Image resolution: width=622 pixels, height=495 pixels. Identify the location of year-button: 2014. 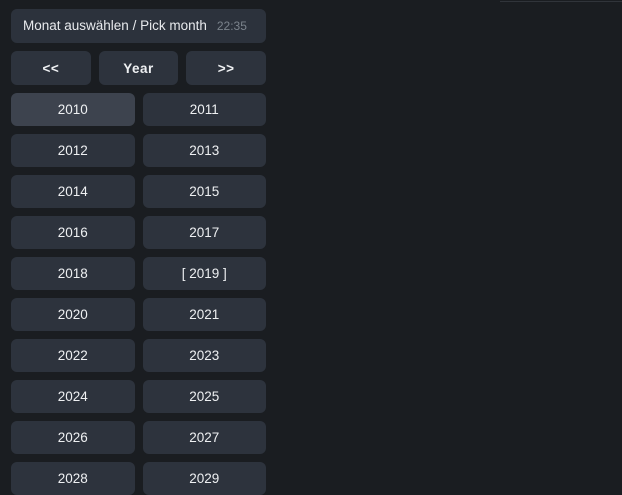
(73, 191).